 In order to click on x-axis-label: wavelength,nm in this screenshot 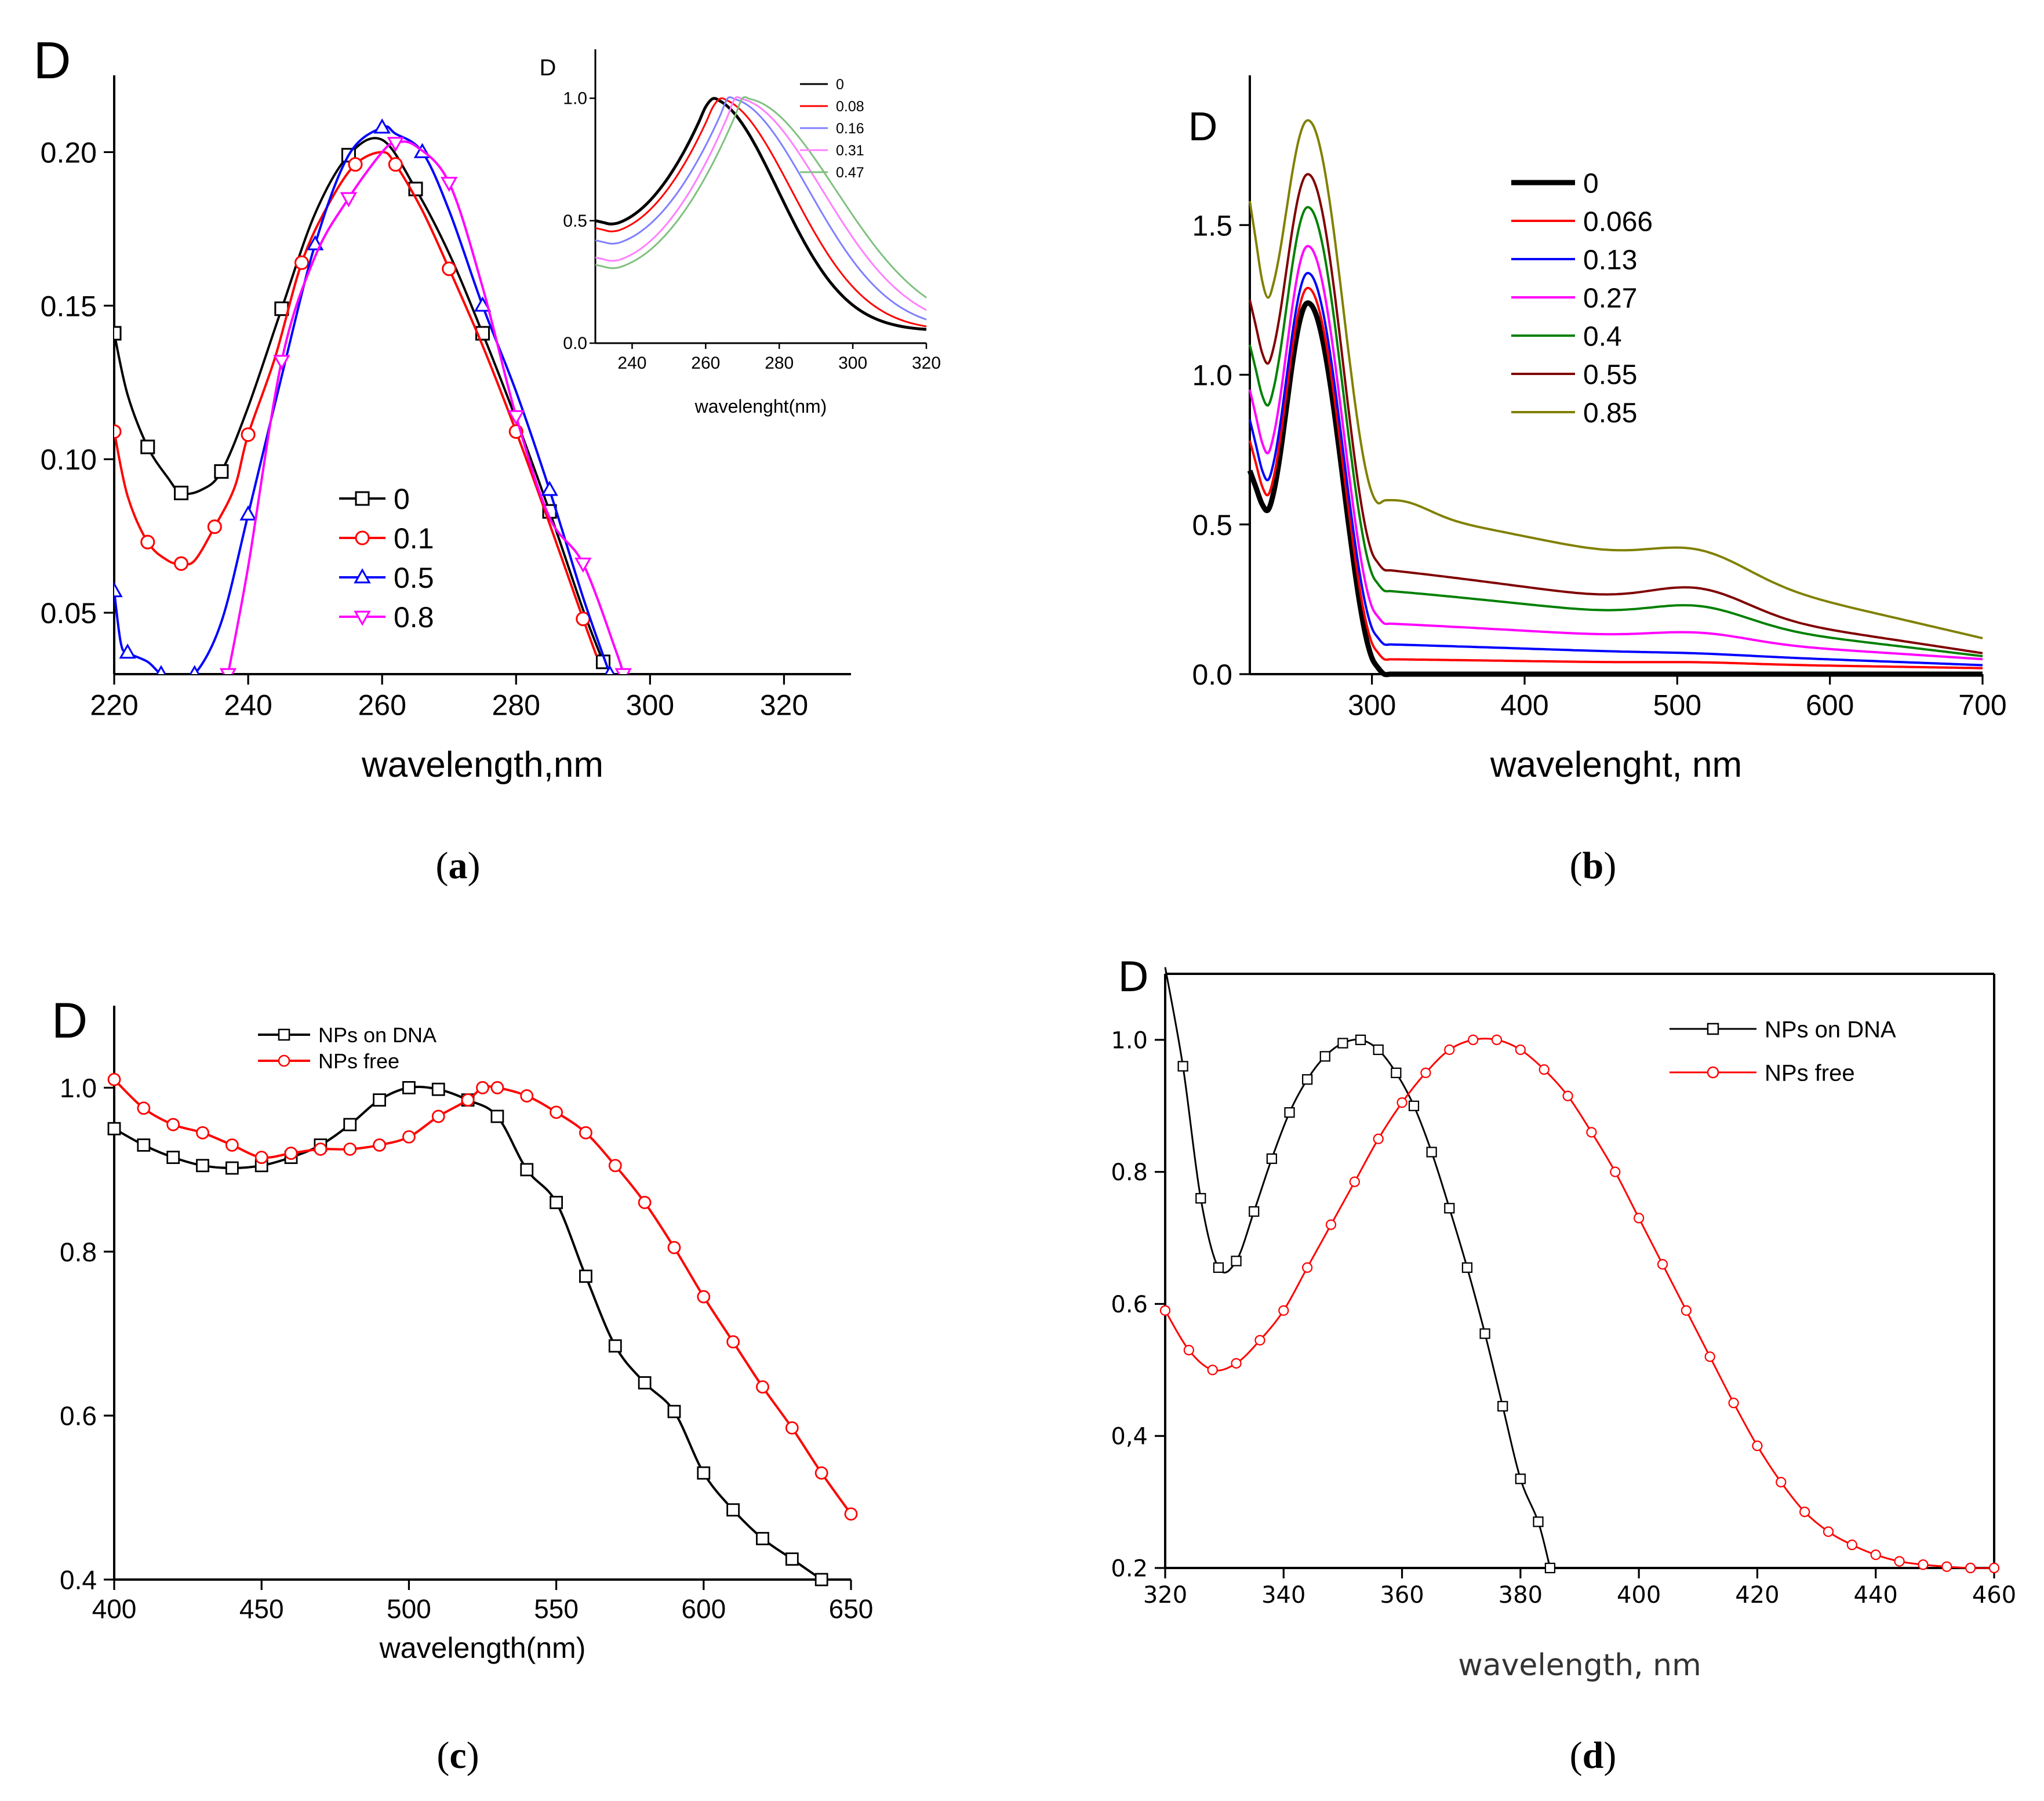, I will do `click(482, 765)`.